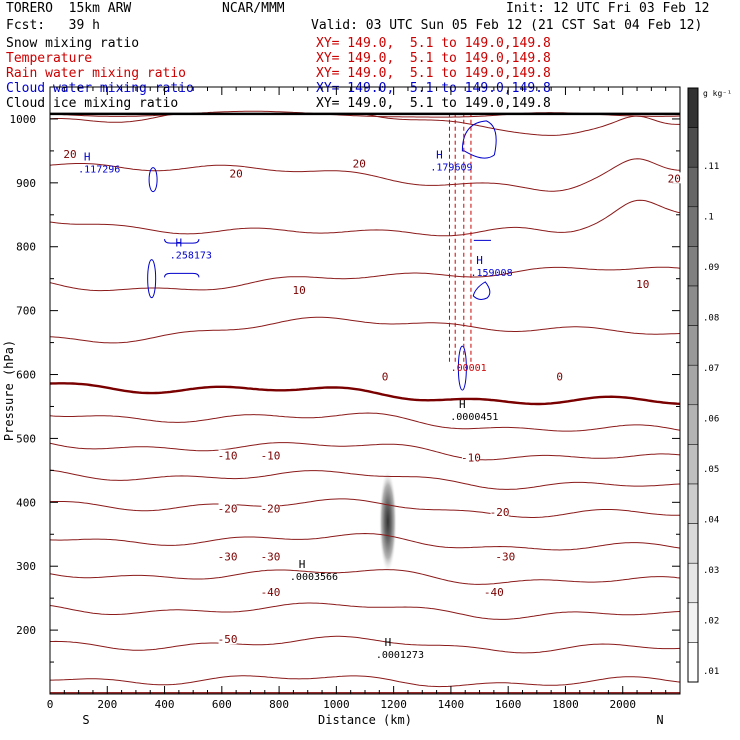 The height and width of the screenshot is (740, 740). What do you see at coordinates (53, 25) in the screenshot?
I see `forecast-hour: Fcst: 39 h` at bounding box center [53, 25].